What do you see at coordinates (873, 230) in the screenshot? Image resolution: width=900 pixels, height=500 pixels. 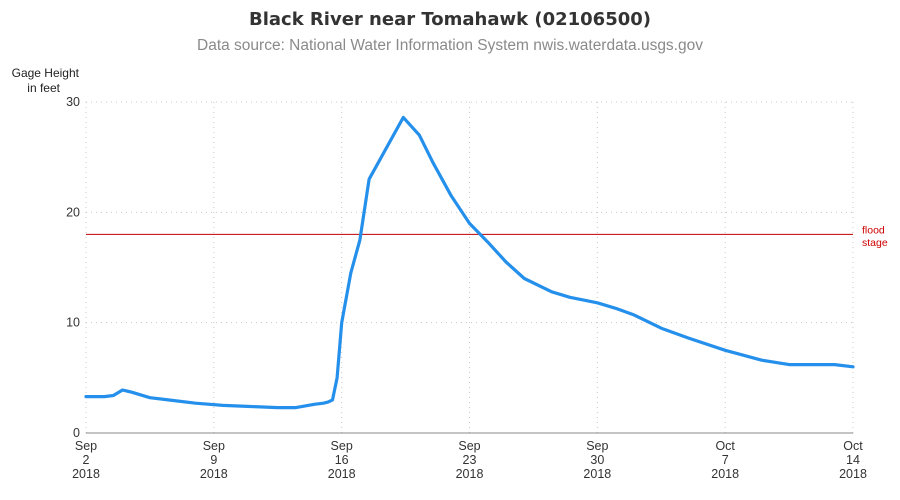 I see `flood-stage-label-line-0: flood` at bounding box center [873, 230].